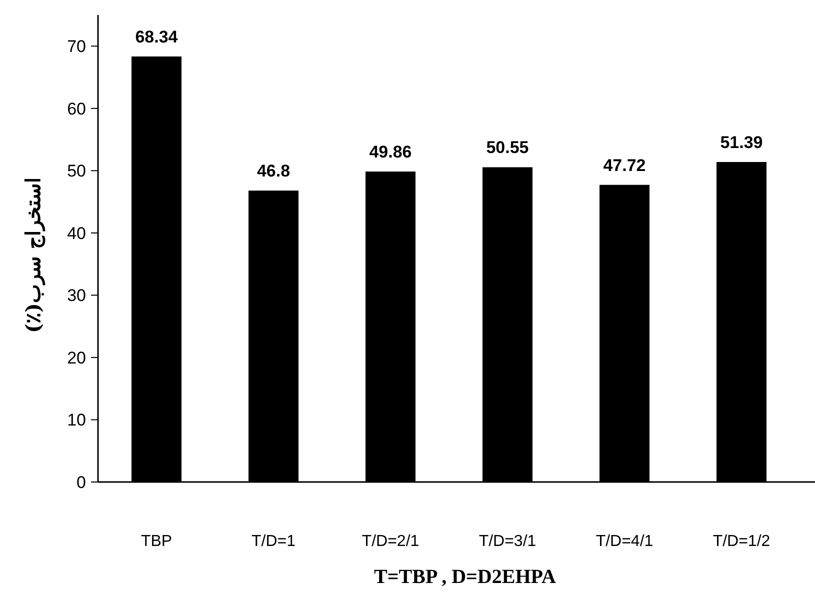 This screenshot has height=592, width=815. Describe the element at coordinates (465, 577) in the screenshot. I see `x-axis-title: T=TBP , D=D2EHPA` at that location.